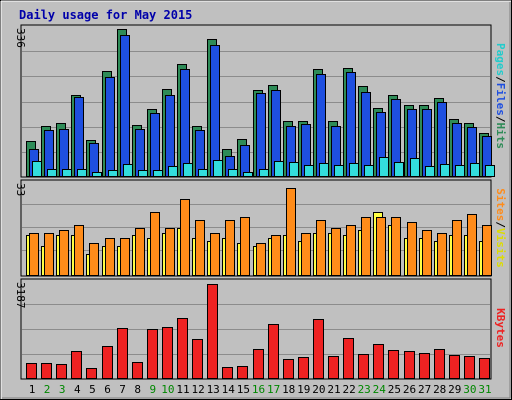 The image size is (512, 400). Describe the element at coordinates (258, 389) in the screenshot. I see `day-label-16: 16` at that location.